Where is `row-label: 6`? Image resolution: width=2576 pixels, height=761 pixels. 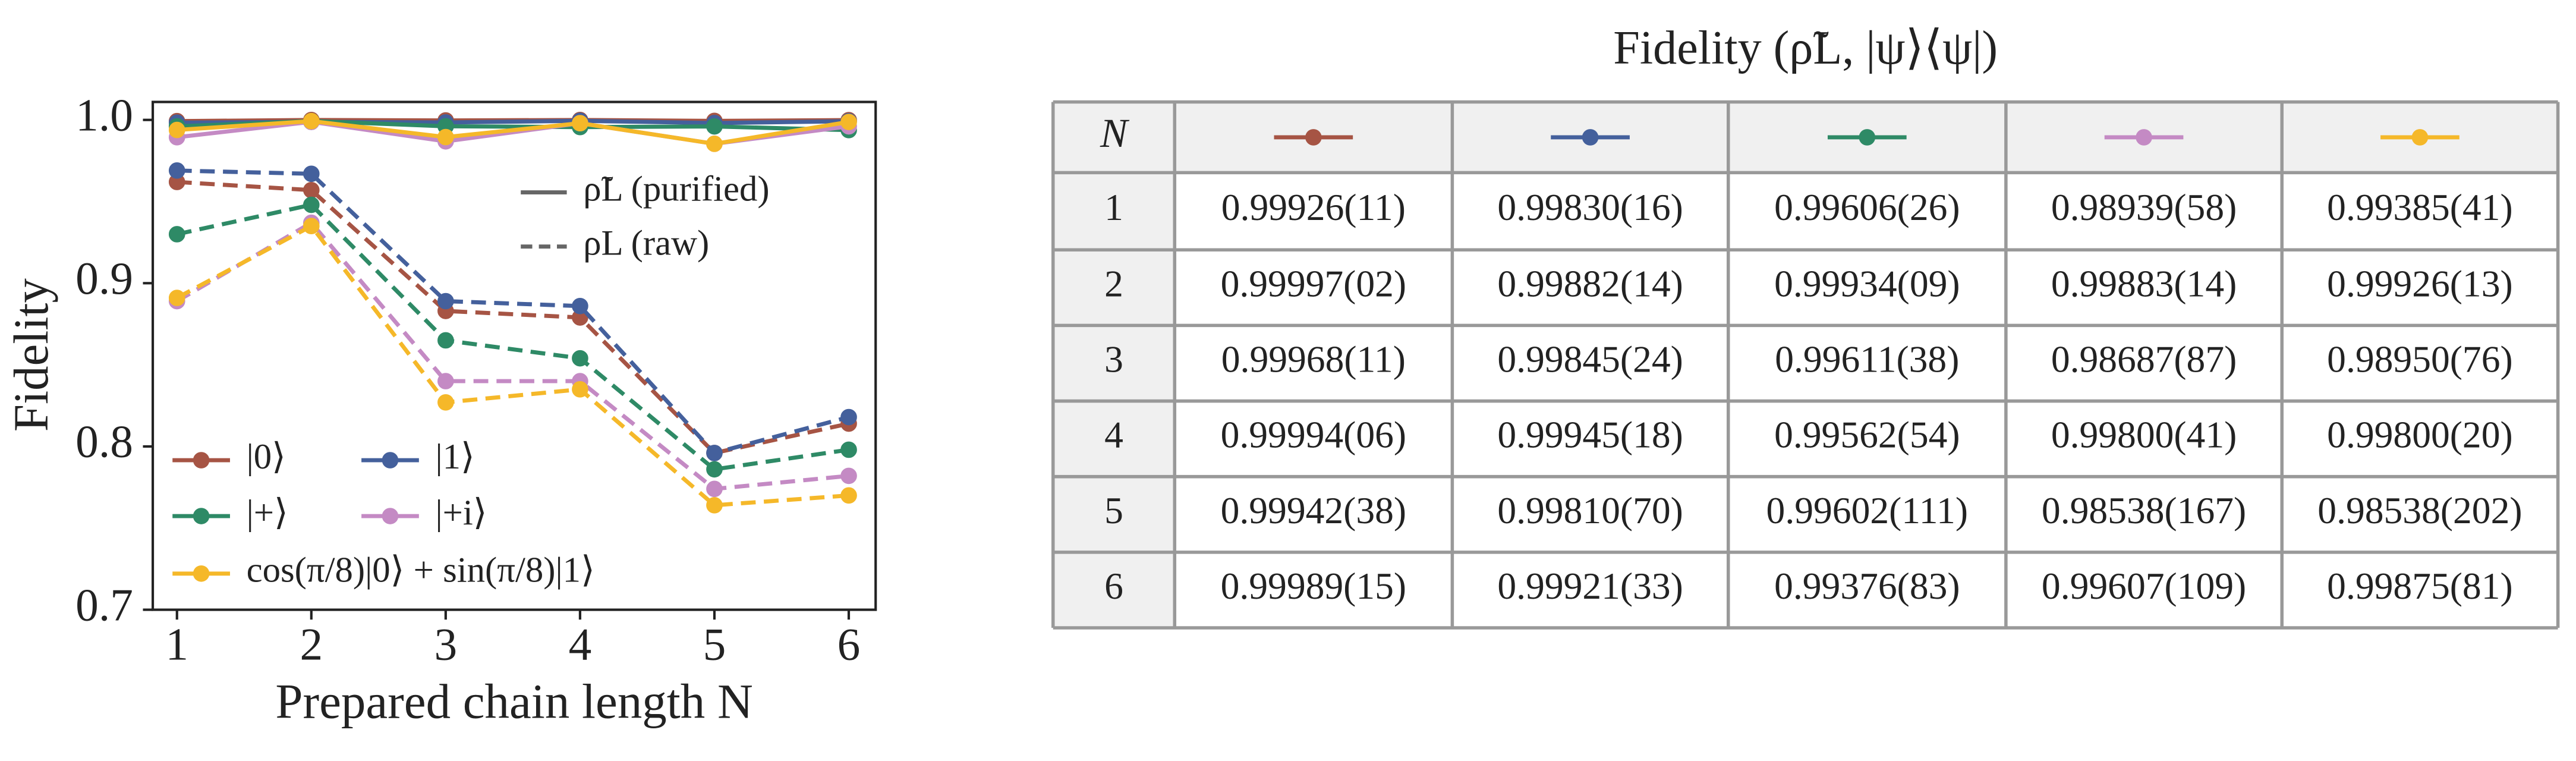
row-label: 6 is located at coordinates (1113, 586).